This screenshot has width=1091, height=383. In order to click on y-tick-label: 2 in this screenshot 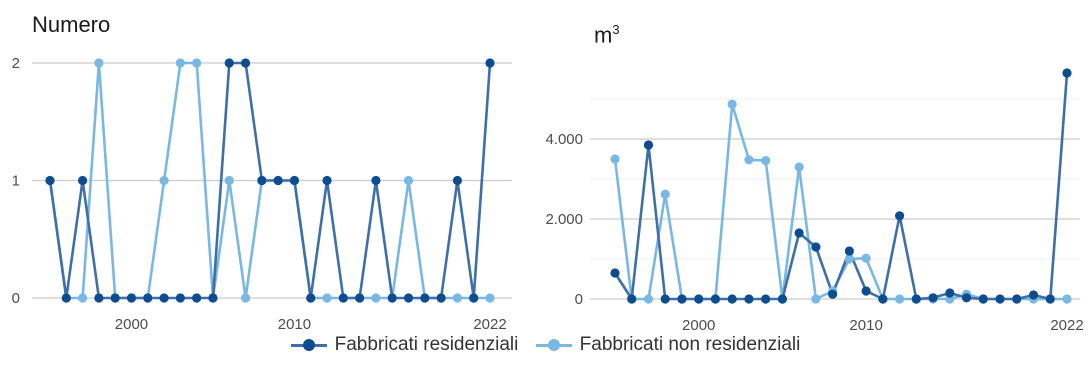, I will do `click(16, 63)`.